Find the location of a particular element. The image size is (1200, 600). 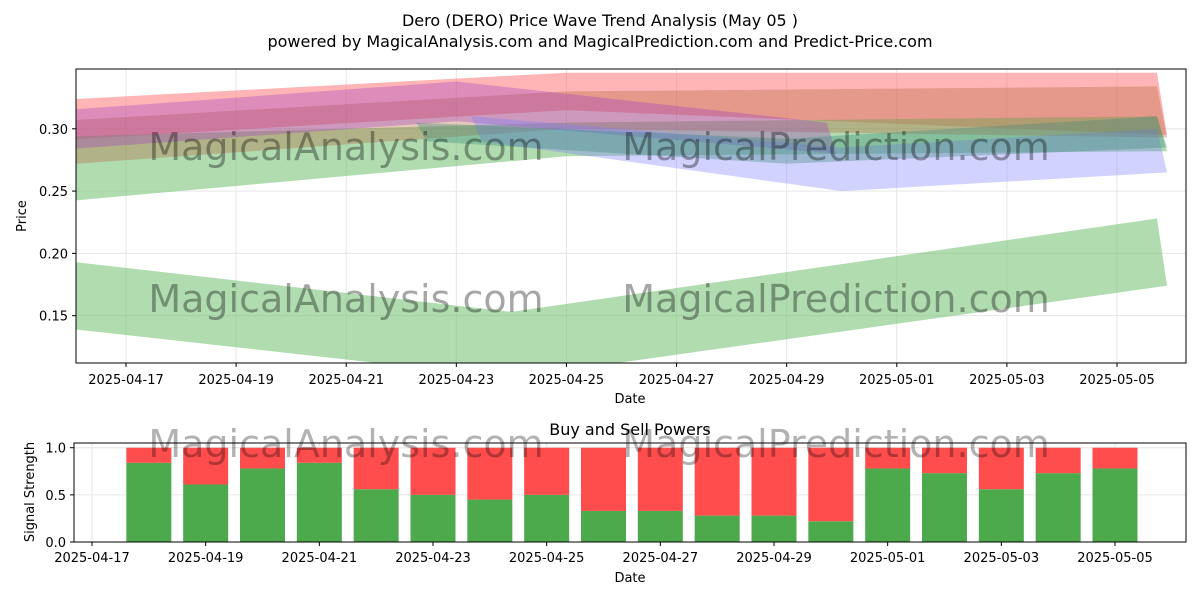

y-axis-label: Signal Strength is located at coordinates (30, 492).